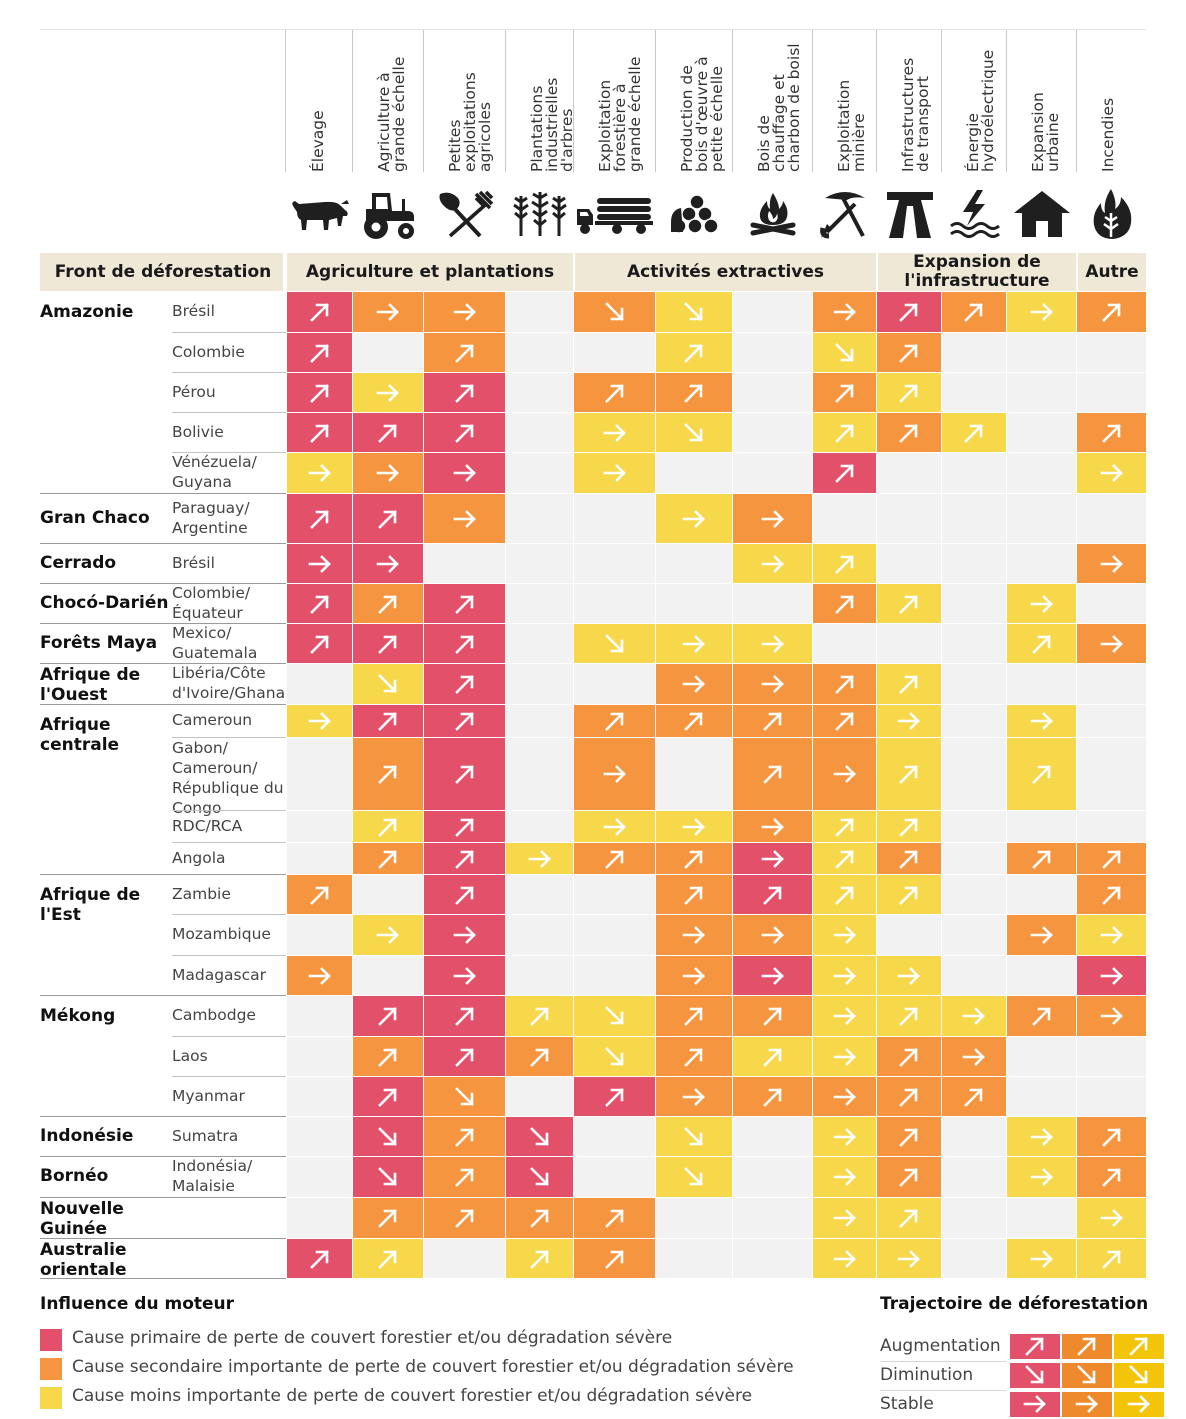  I want to click on trajectory-label: Stable, so click(907, 1404).